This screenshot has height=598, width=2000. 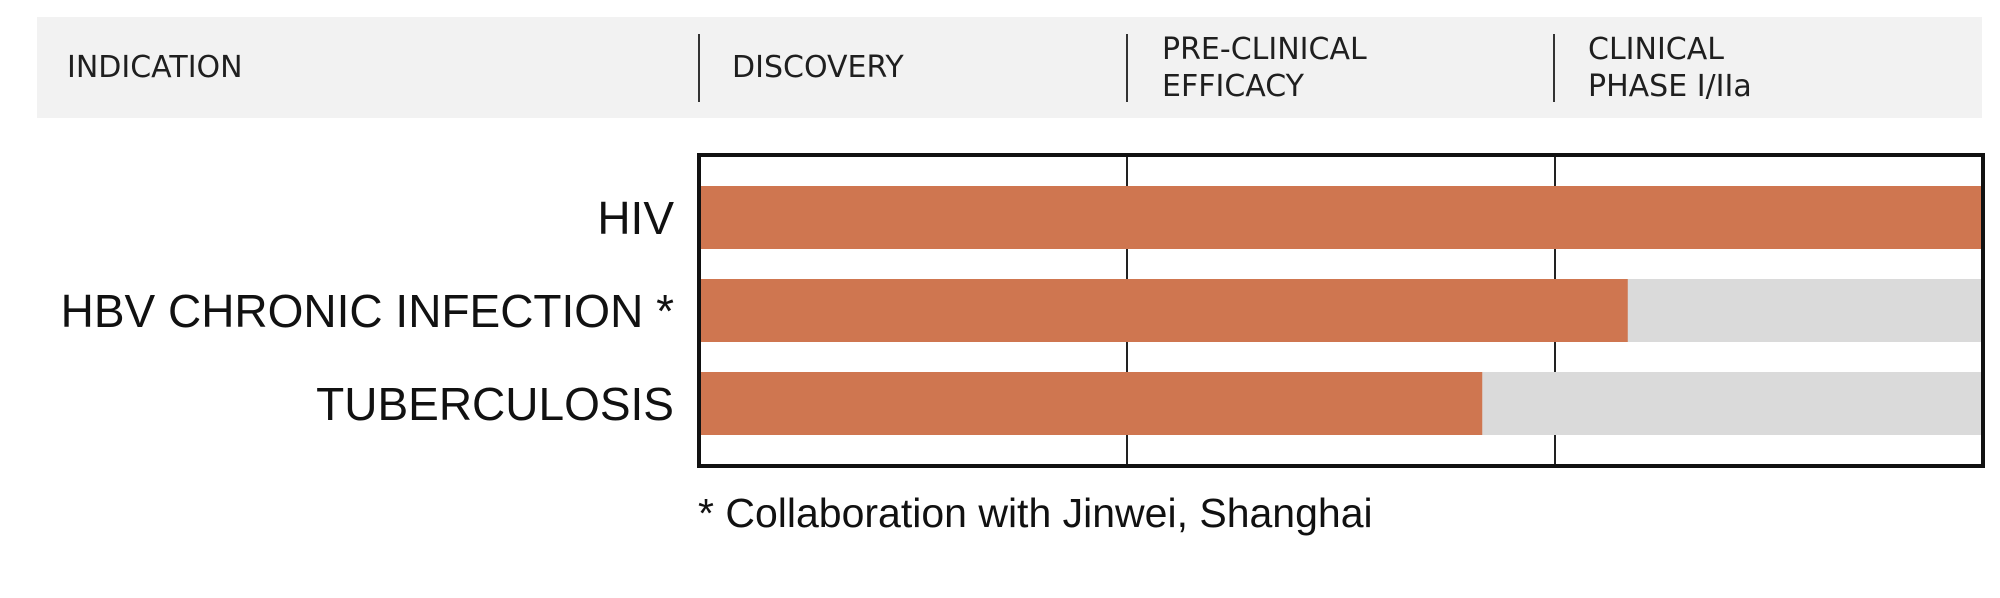 What do you see at coordinates (1656, 49) in the screenshot?
I see `header-clinical-line1: CLINICAL` at bounding box center [1656, 49].